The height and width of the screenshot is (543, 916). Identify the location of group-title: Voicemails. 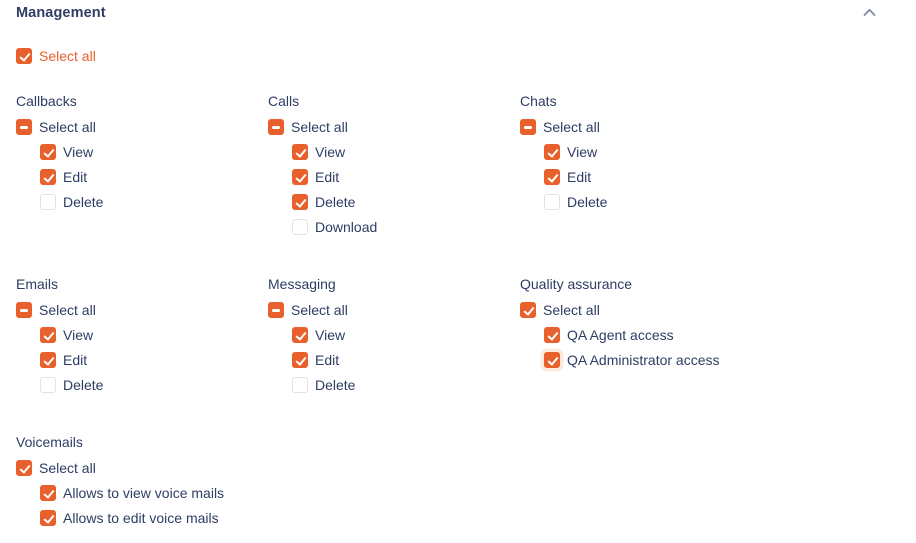
(49, 442).